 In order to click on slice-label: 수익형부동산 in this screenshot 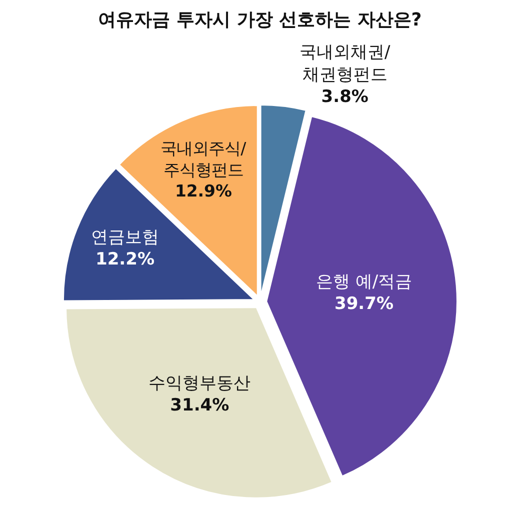, I will do `click(199, 383)`.